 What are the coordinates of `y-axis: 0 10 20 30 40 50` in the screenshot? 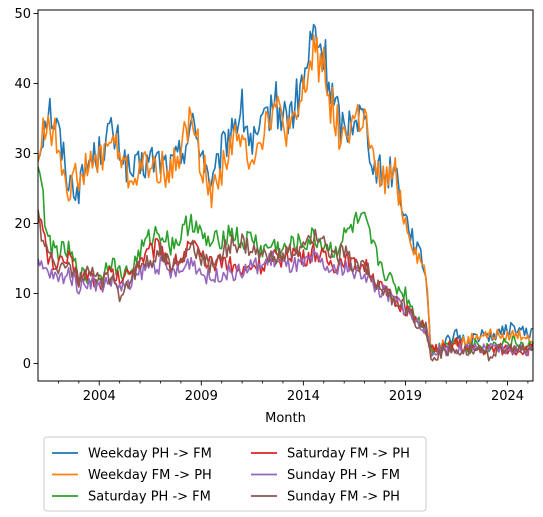 It's located at (26, 189).